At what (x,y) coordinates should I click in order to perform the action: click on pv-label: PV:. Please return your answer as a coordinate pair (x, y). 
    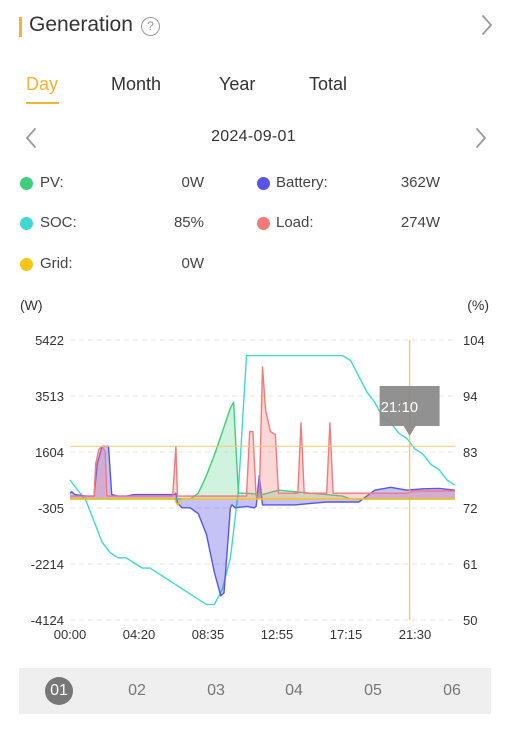
    Looking at the image, I should click on (52, 182).